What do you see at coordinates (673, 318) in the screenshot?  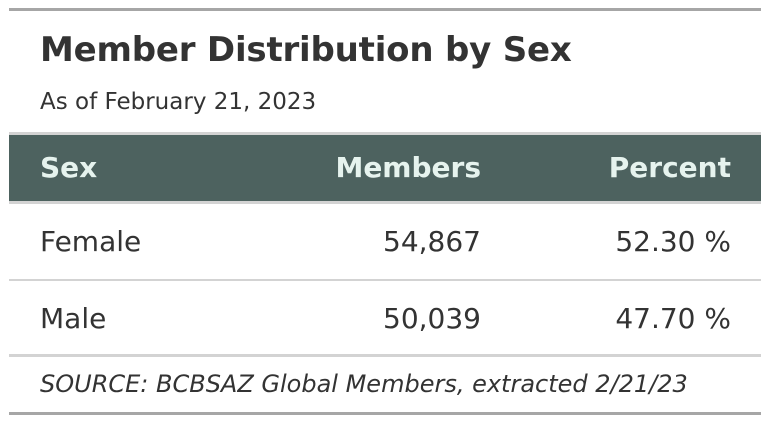 I see `cell-percent: 47.70 %` at bounding box center [673, 318].